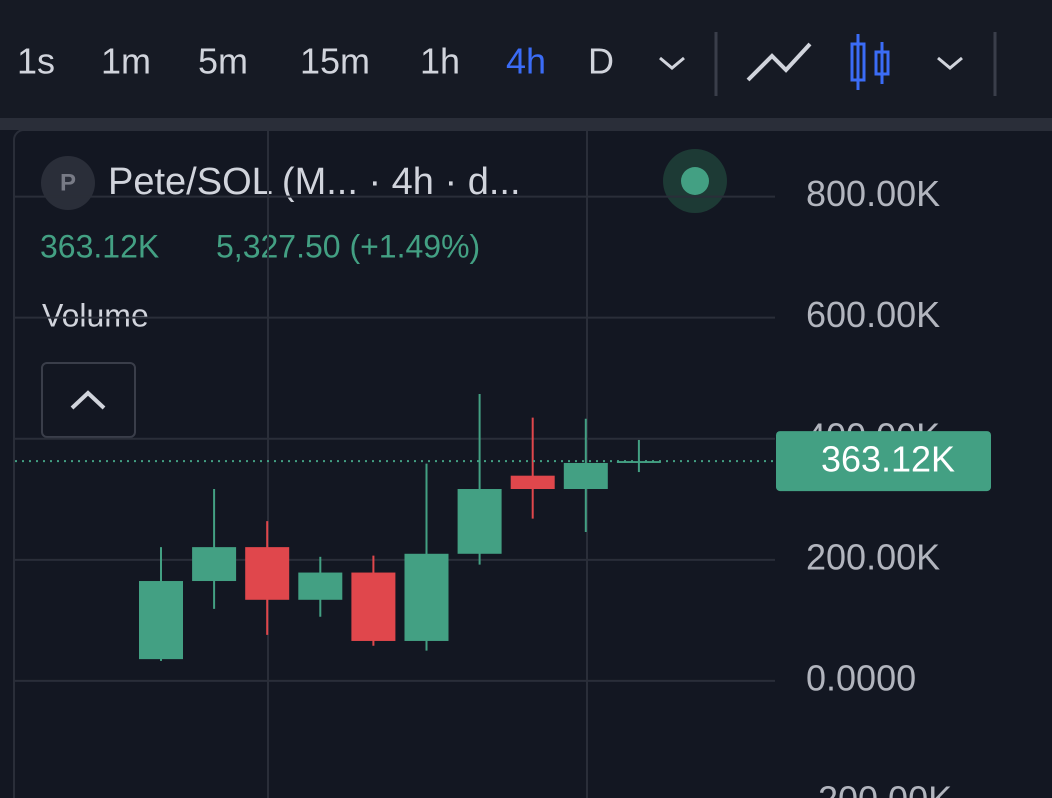 This screenshot has height=798, width=1052. I want to click on y-tick-label: 800.00K, so click(873, 193).